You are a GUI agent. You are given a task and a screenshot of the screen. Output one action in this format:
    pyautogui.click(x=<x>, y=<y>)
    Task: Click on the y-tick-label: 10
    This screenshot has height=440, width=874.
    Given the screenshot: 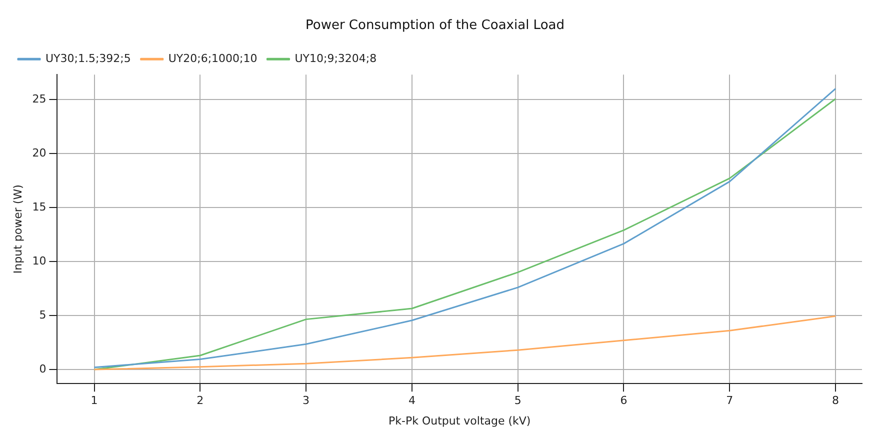 What is the action you would take?
    pyautogui.click(x=39, y=261)
    